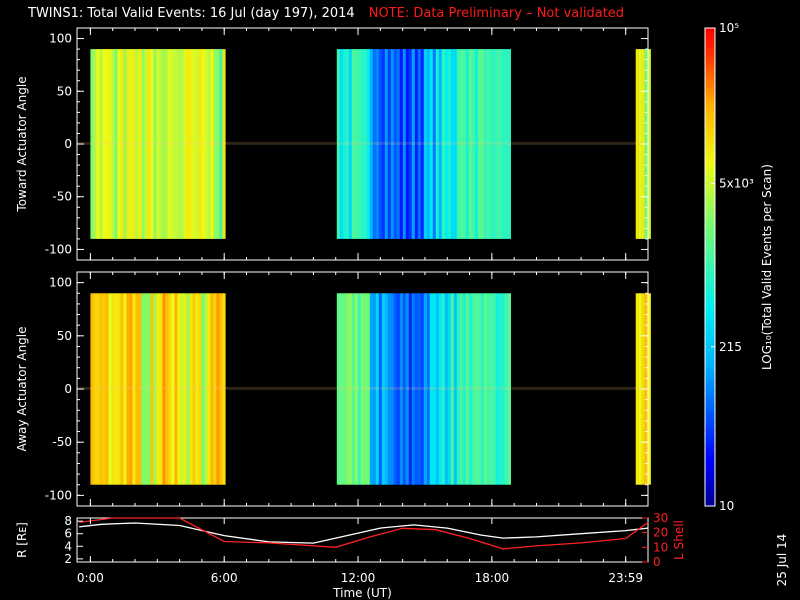  Describe the element at coordinates (68, 521) in the screenshot. I see `y-tick-label-left: 8` at that location.